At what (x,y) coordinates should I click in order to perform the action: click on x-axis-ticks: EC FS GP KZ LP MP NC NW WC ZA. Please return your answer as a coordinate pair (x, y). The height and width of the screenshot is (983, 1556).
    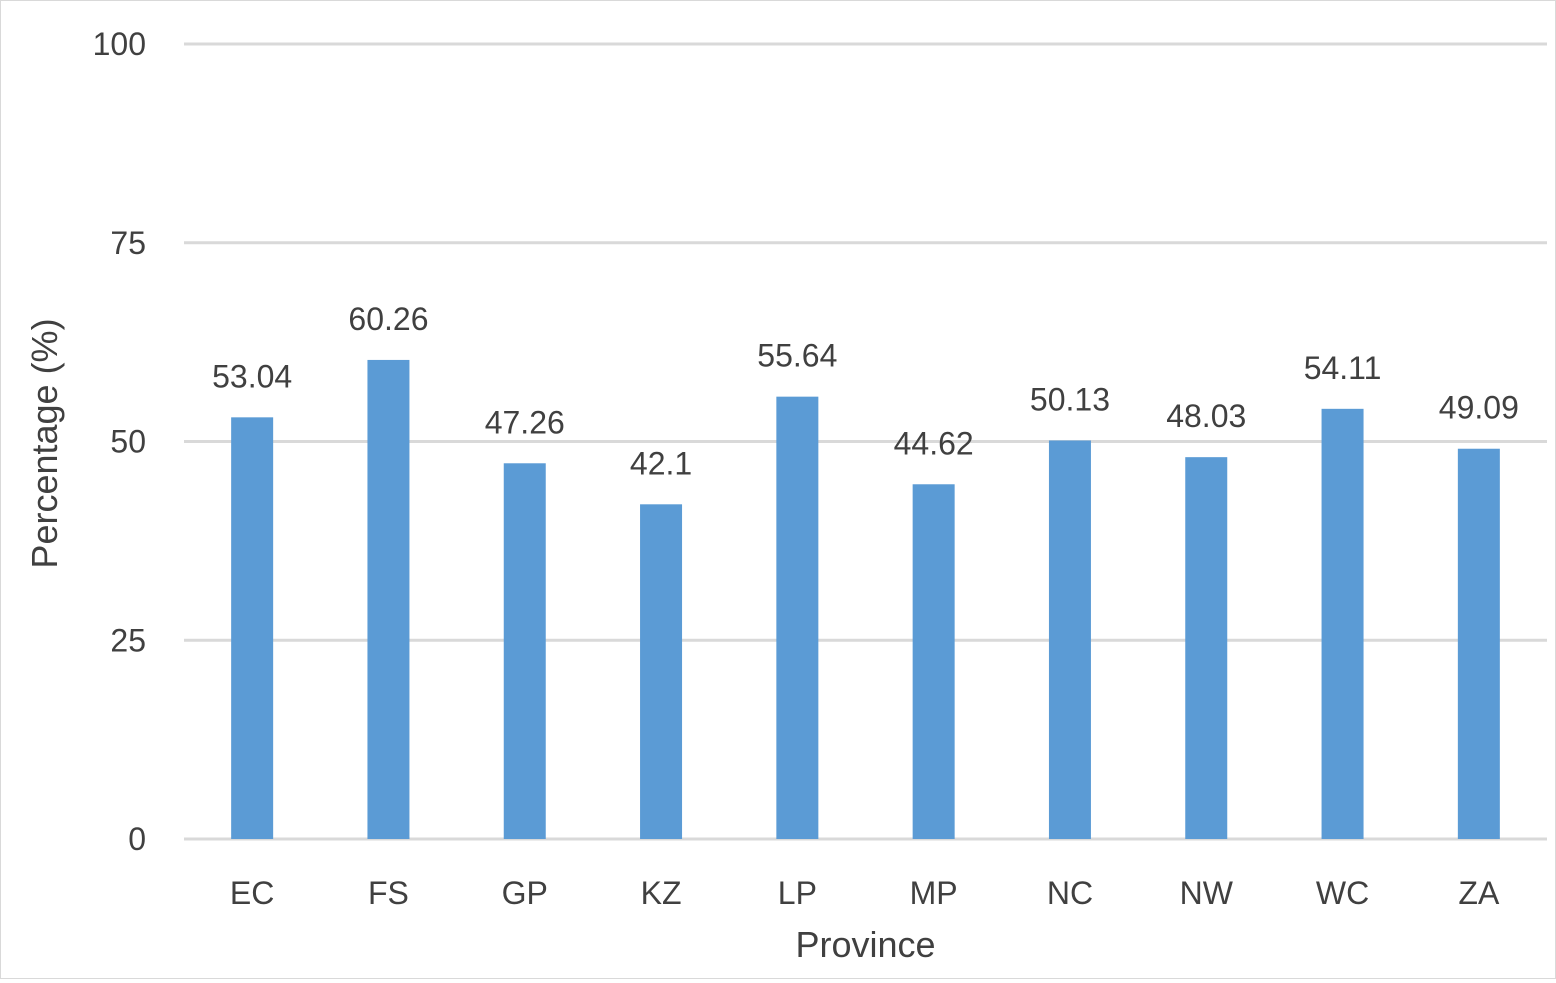
    Looking at the image, I should click on (865, 893).